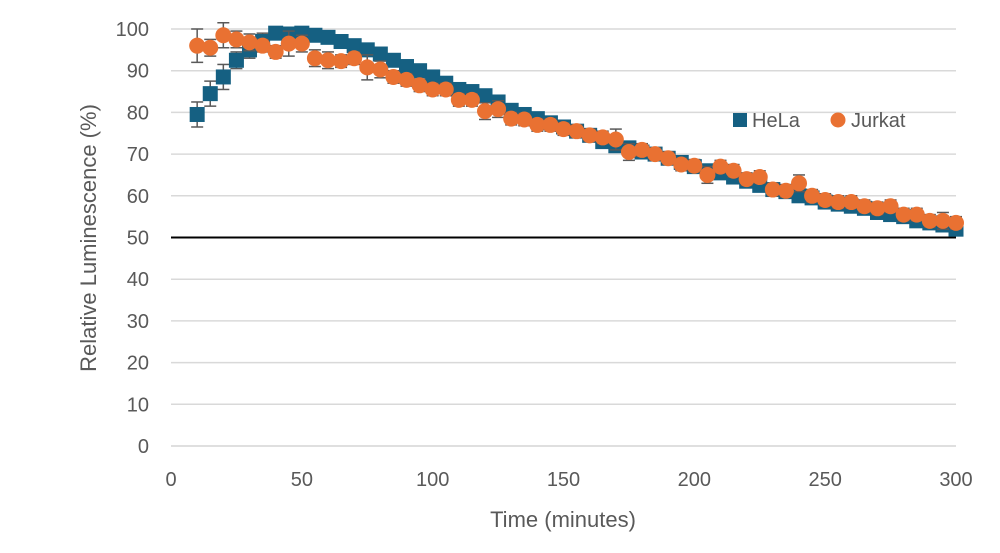 The height and width of the screenshot is (553, 1000). Describe the element at coordinates (138, 322) in the screenshot. I see `y-tick-label: 30` at that location.